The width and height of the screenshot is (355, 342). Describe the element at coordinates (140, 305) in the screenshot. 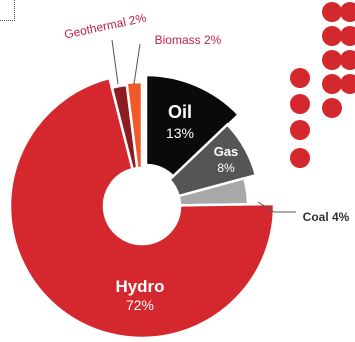

I see `slice-value-hydro: 72%` at that location.